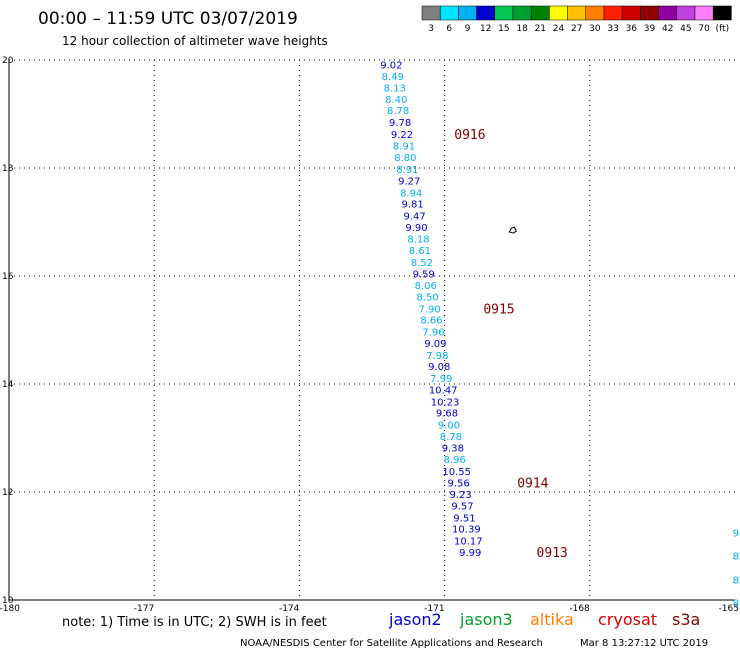  What do you see at coordinates (704, 29) in the screenshot?
I see `colorbar-label: 70` at bounding box center [704, 29].